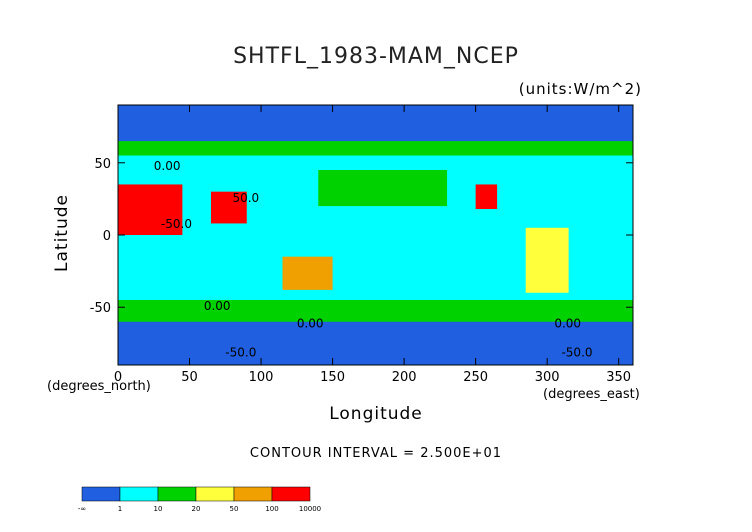 Image resolution: width=752 pixels, height=532 pixels. I want to click on y-units-label: (degrees_east), so click(591, 394).